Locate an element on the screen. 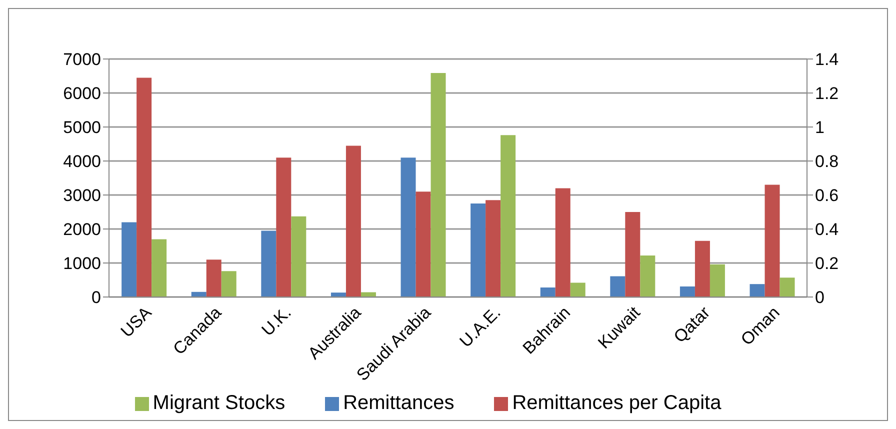  legend-label: Migrant Stocks is located at coordinates (219, 403).